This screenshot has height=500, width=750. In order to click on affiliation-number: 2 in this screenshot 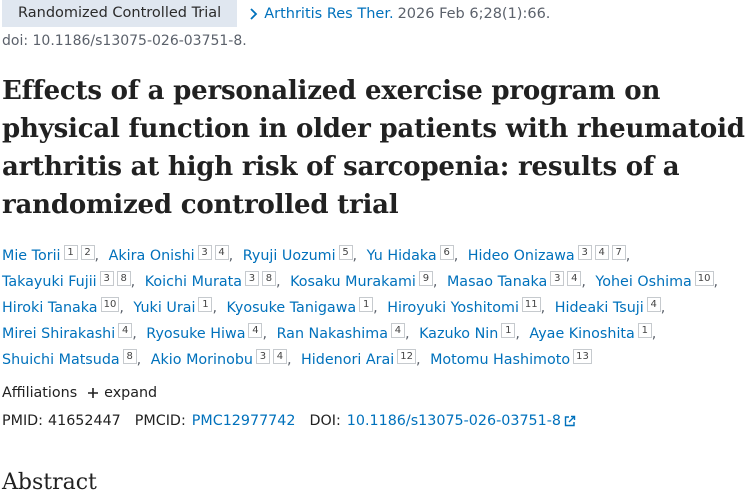, I will do `click(87, 252)`.